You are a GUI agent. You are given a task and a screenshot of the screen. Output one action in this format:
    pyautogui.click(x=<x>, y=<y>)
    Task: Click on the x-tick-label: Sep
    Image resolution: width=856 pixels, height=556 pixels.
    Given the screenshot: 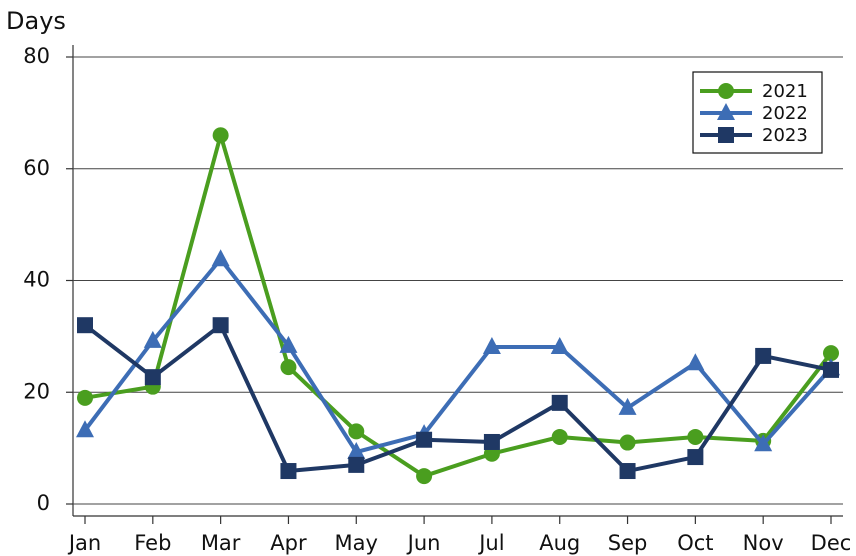 What is the action you would take?
    pyautogui.click(x=628, y=543)
    